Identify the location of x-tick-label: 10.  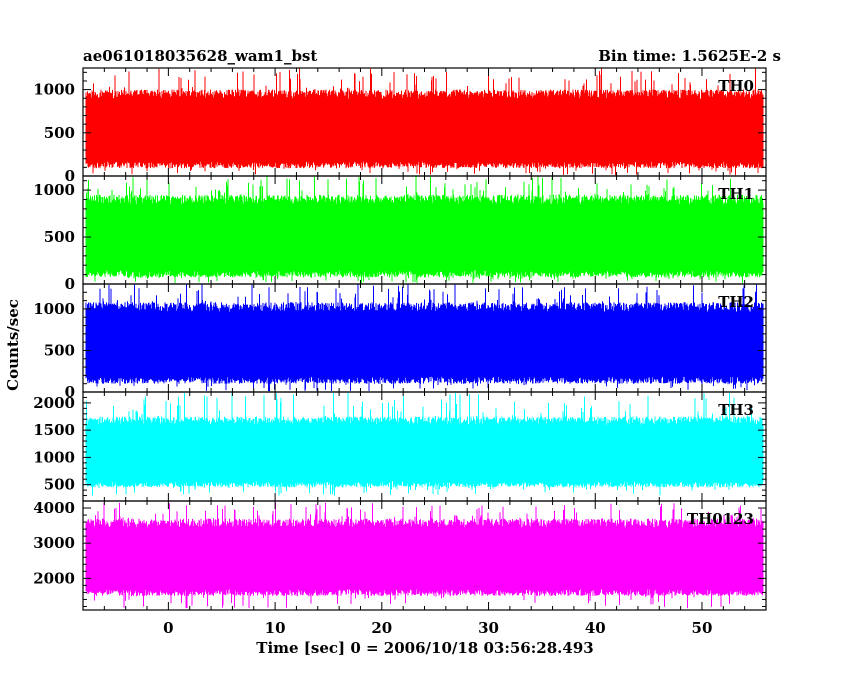
(275, 628).